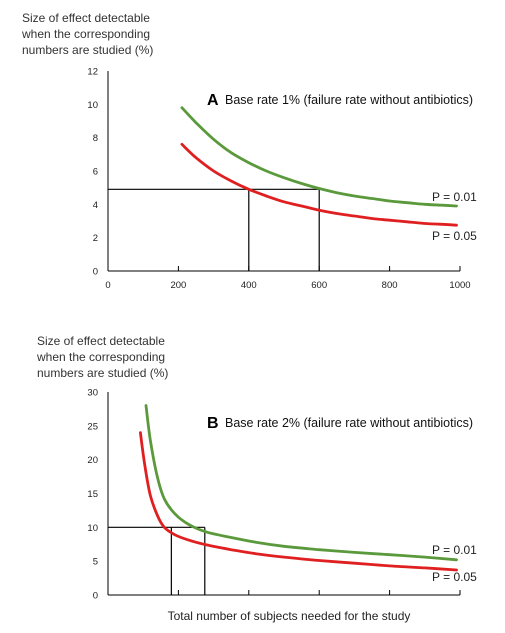 The height and width of the screenshot is (633, 505). Describe the element at coordinates (92, 72) in the screenshot. I see `chart-a-y-tick-label: 12` at that location.